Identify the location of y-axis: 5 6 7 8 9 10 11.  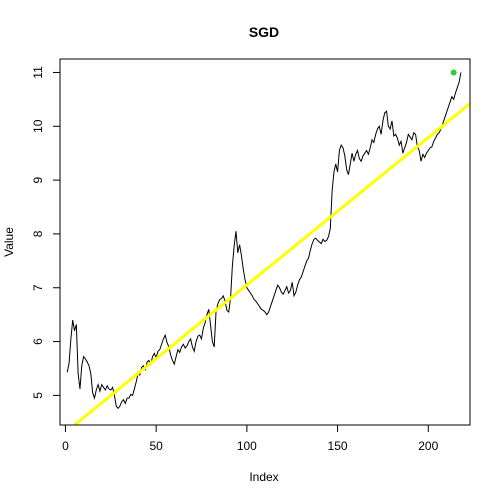
(46, 232).